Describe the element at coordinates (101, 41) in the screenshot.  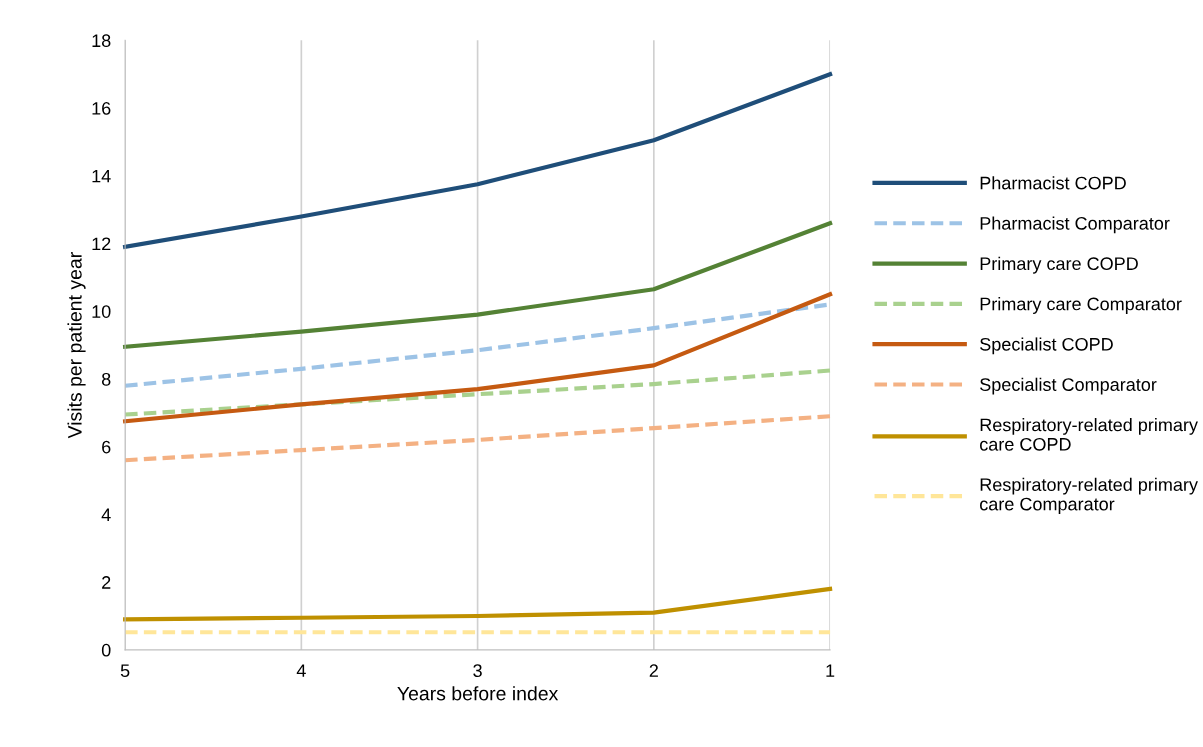
I see `y-tick-label: 18` at that location.